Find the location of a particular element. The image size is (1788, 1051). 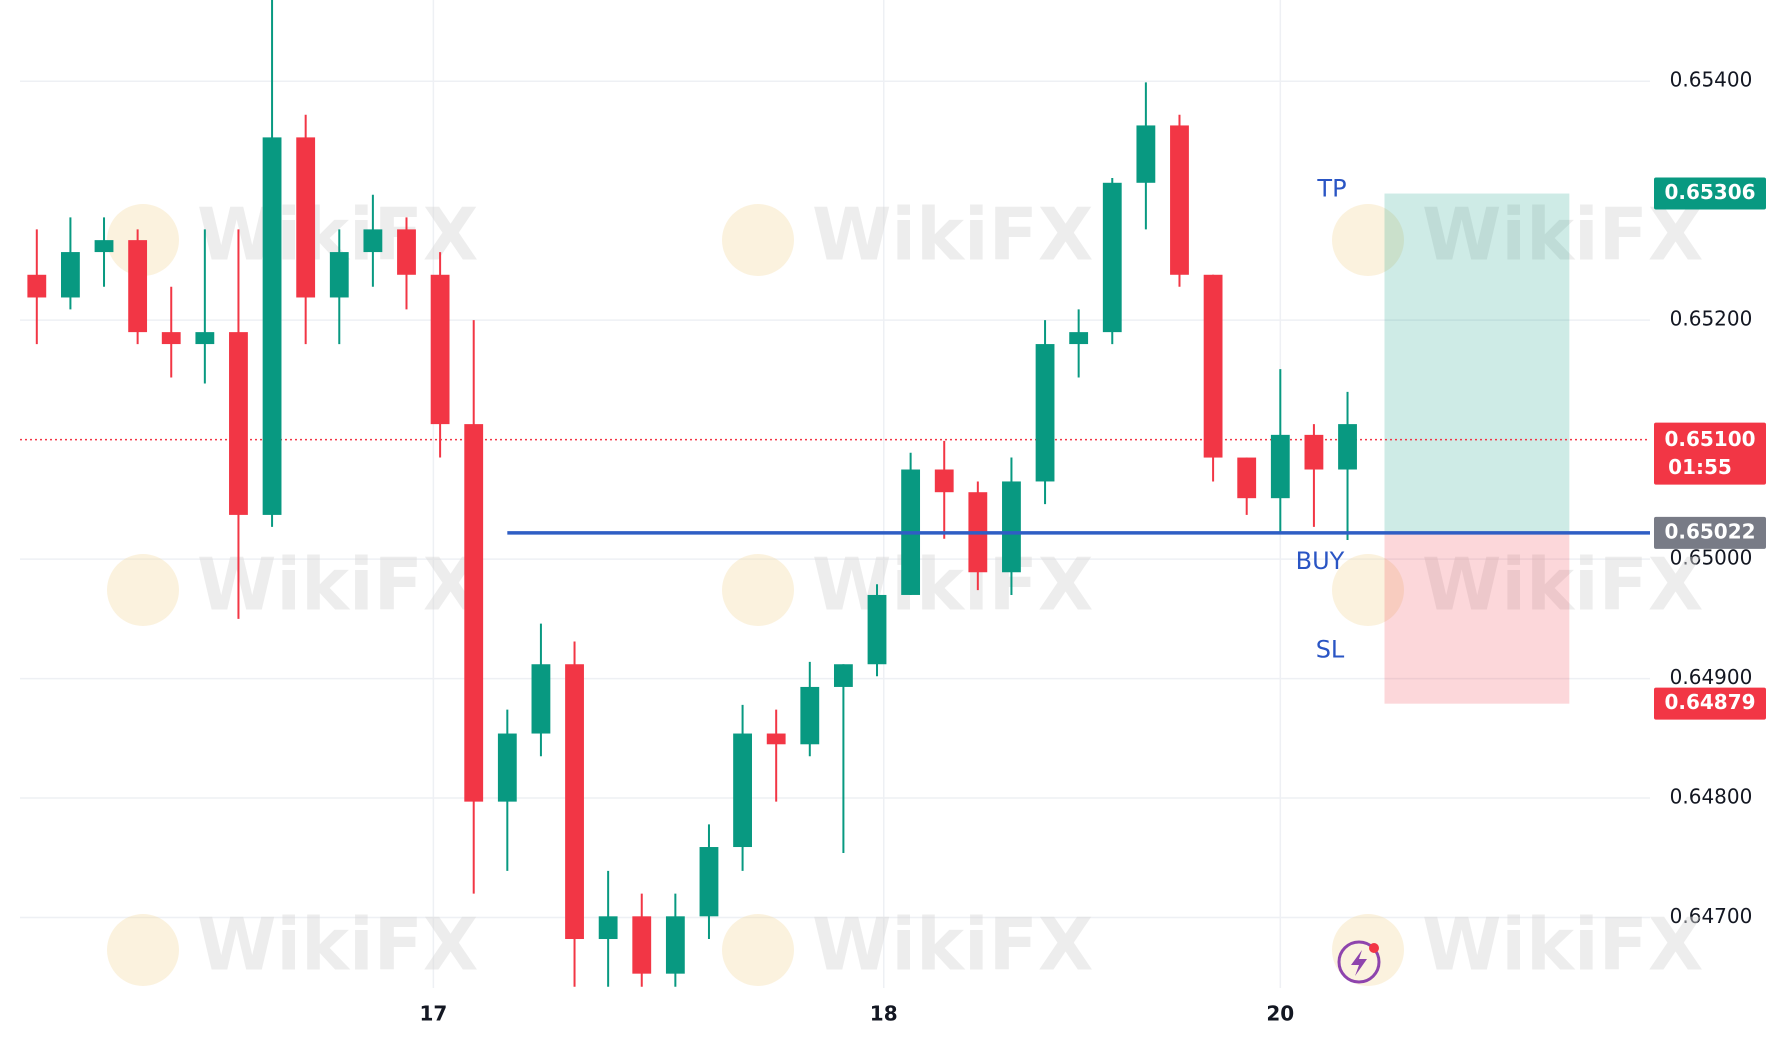

y-tick-label: 0.64900 is located at coordinates (1711, 677).